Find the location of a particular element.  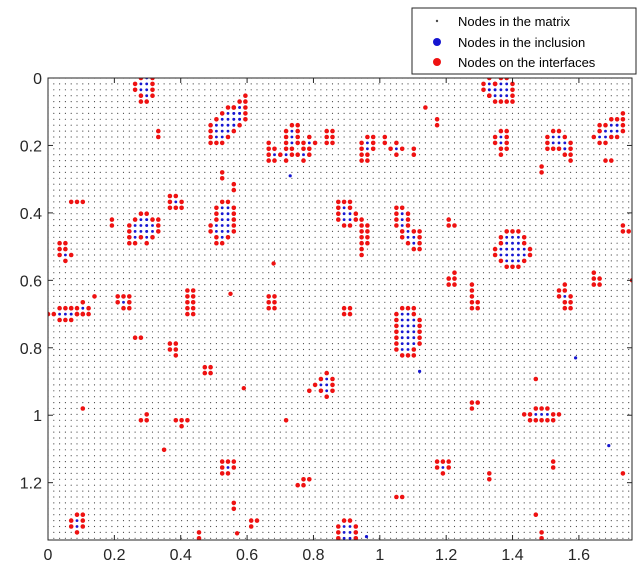

legend-box is located at coordinates (524, 41).